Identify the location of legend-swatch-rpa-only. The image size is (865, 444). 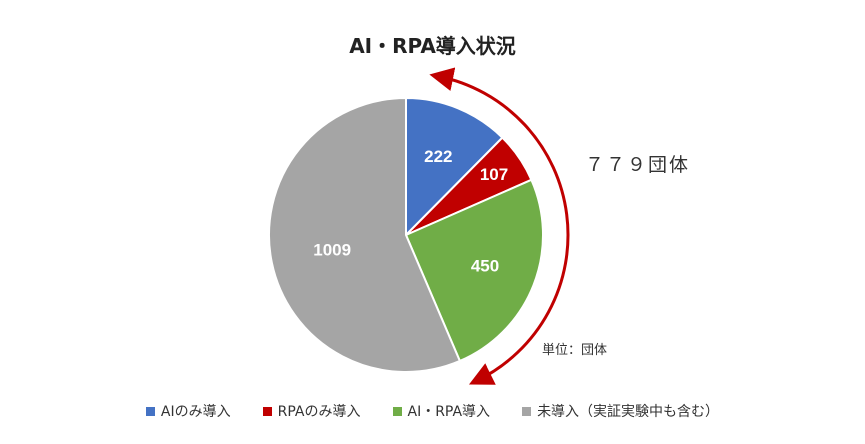
(267, 411).